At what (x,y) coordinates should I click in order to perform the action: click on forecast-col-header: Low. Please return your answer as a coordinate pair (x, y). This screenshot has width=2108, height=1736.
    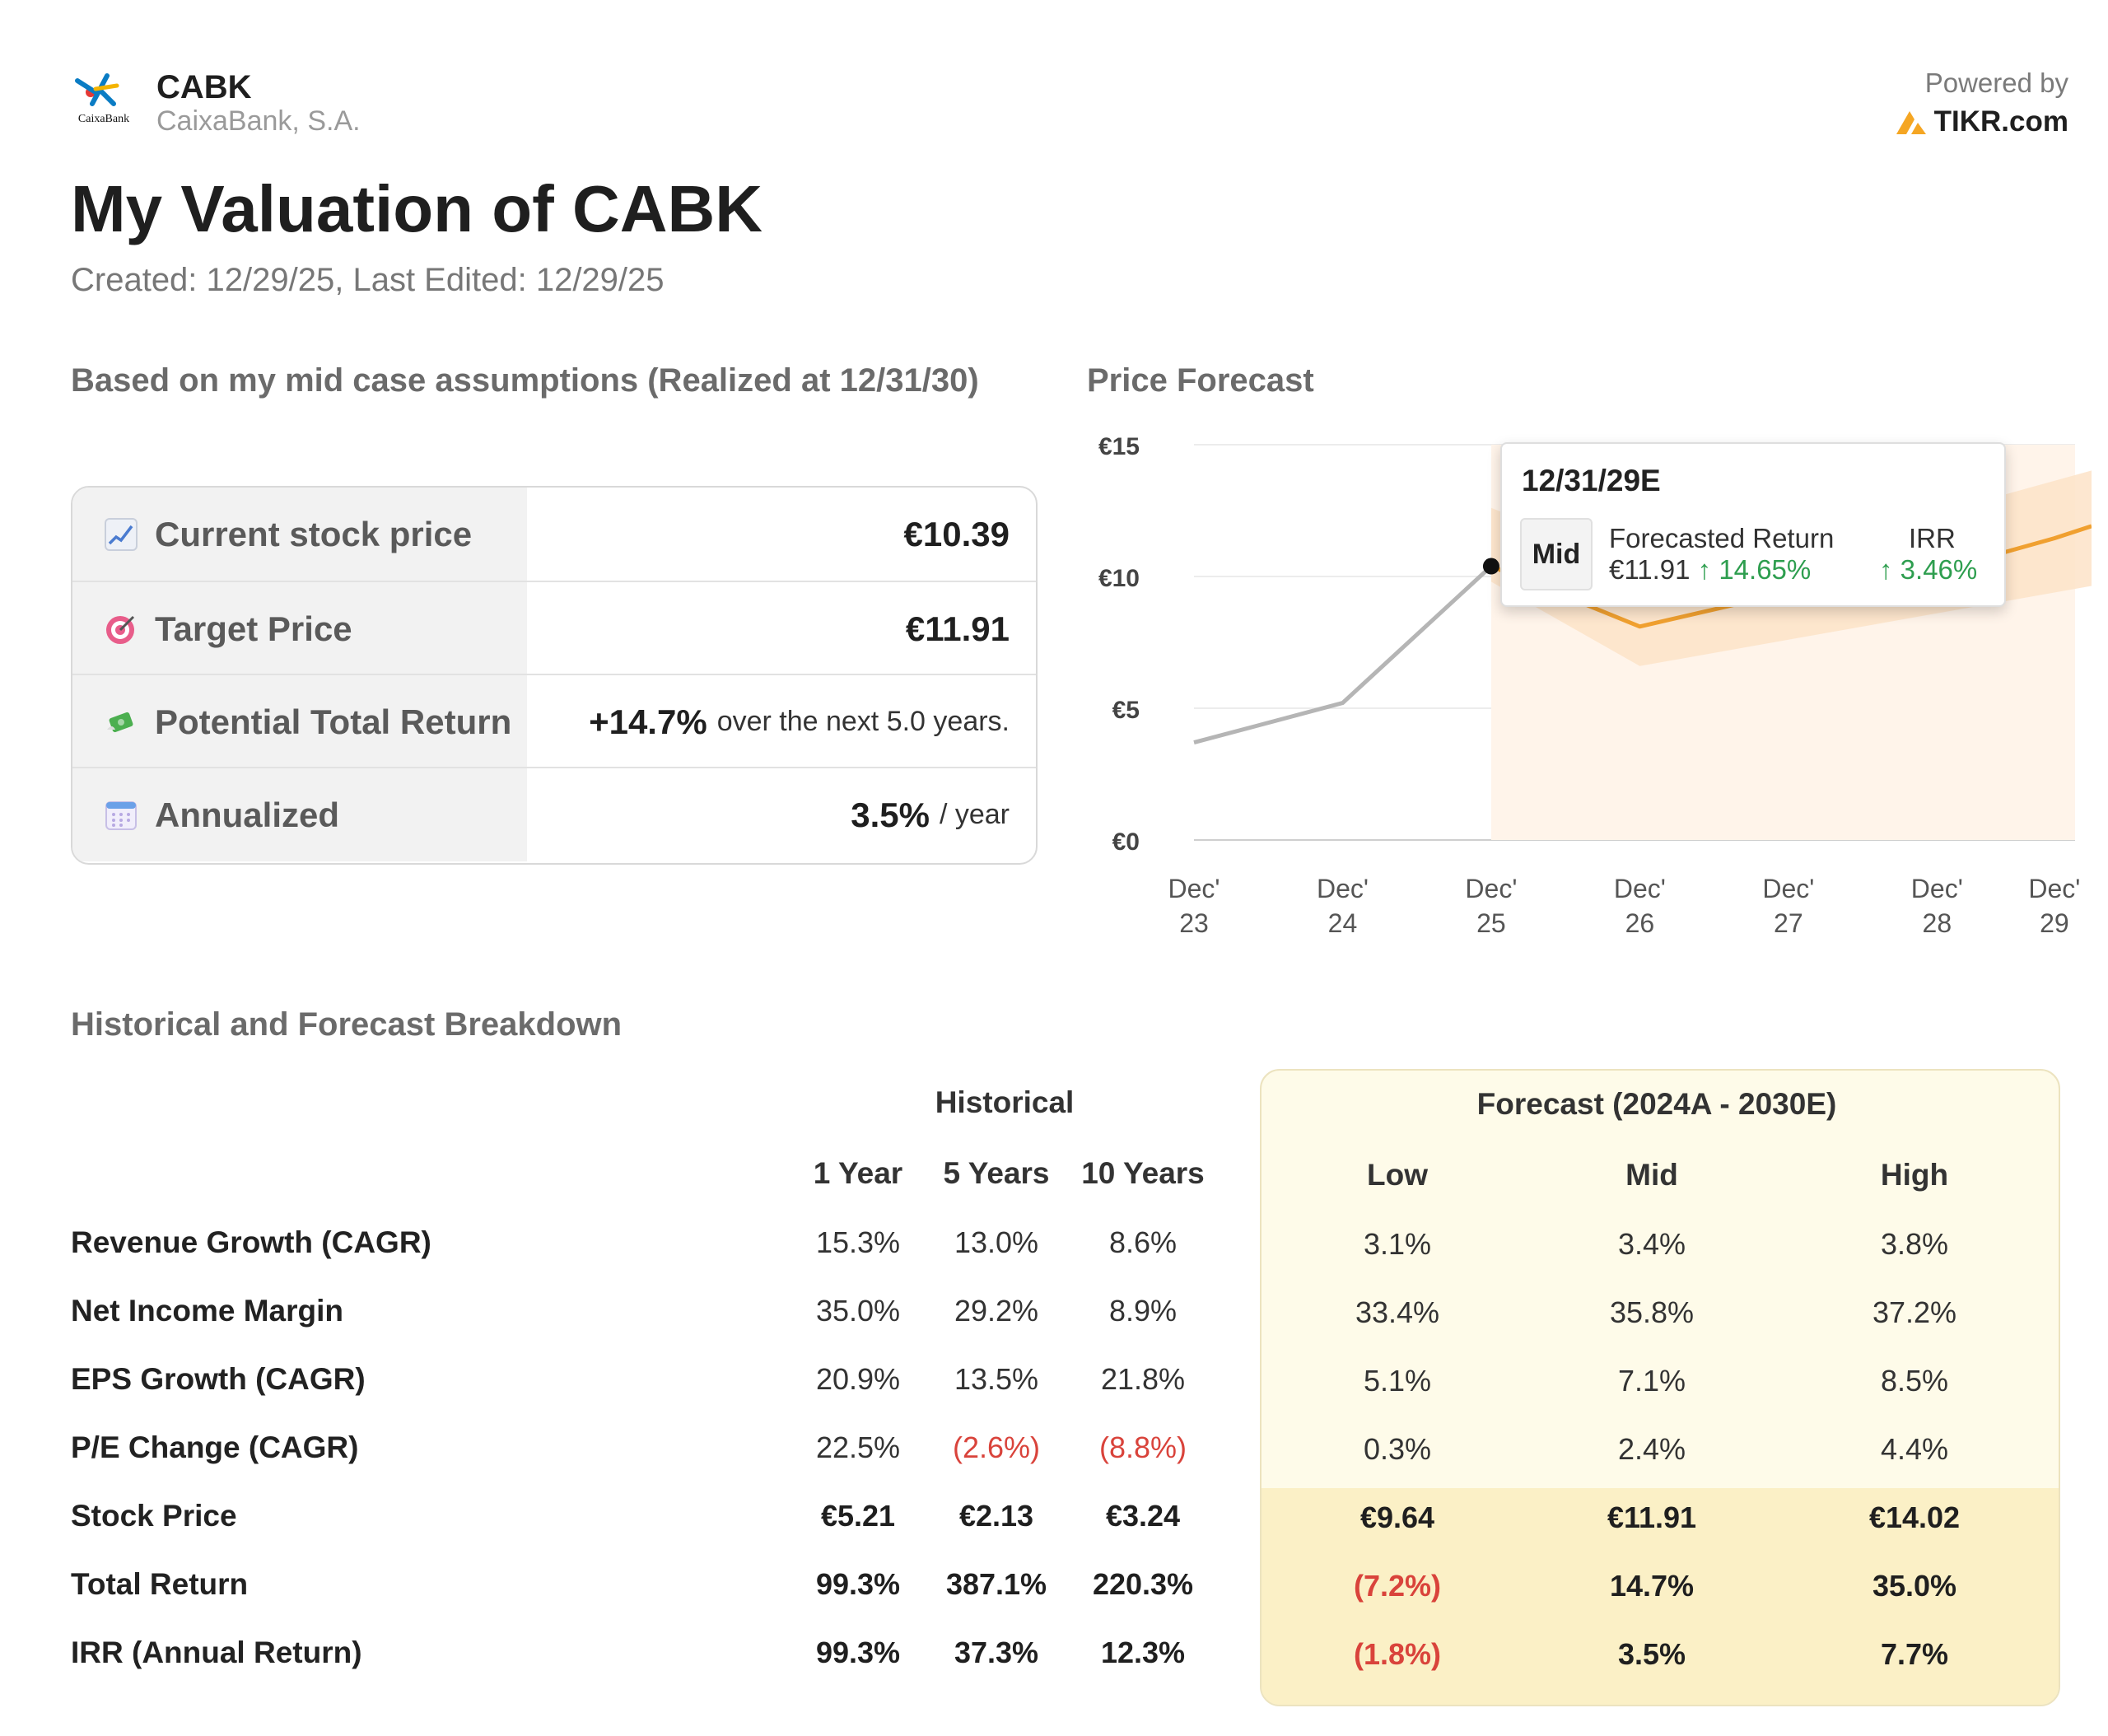
    Looking at the image, I should click on (1397, 1175).